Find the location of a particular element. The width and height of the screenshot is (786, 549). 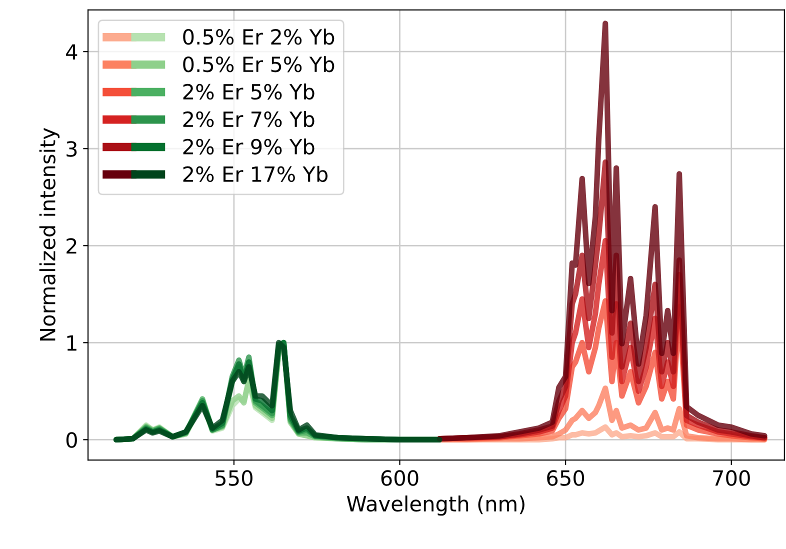

x-tick-label: 600 is located at coordinates (399, 478).